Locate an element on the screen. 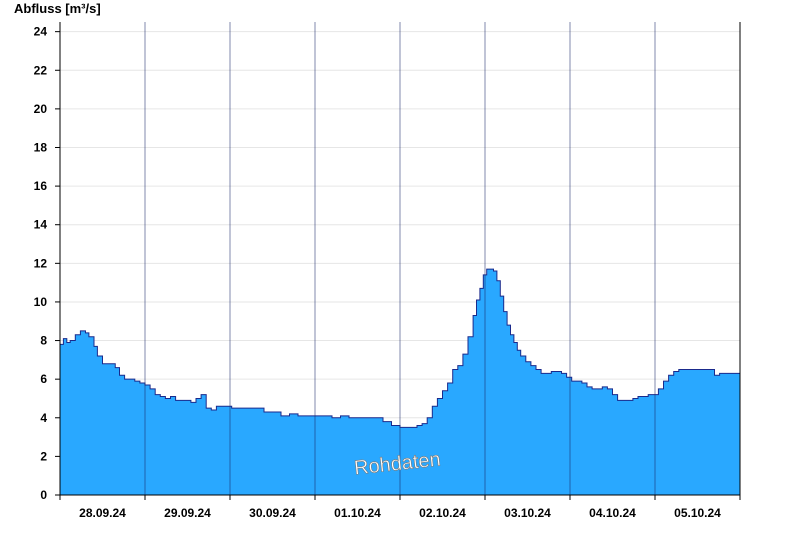 The height and width of the screenshot is (550, 800). x-tick-label: 29.09.24 is located at coordinates (187, 513).